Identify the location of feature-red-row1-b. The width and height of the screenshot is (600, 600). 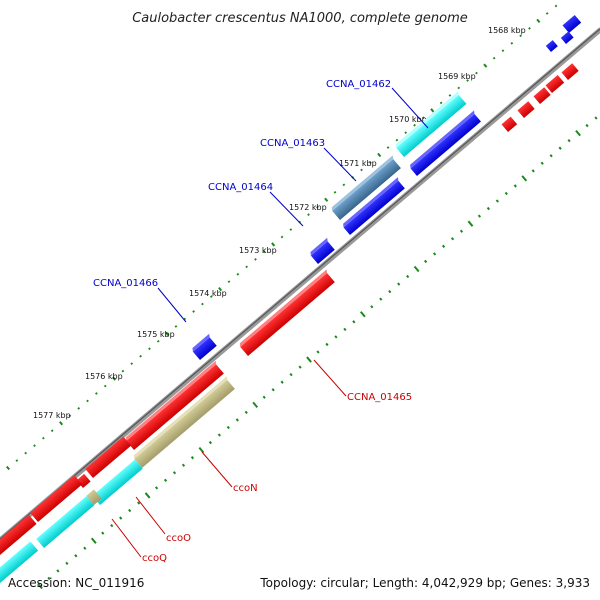
(108, 457).